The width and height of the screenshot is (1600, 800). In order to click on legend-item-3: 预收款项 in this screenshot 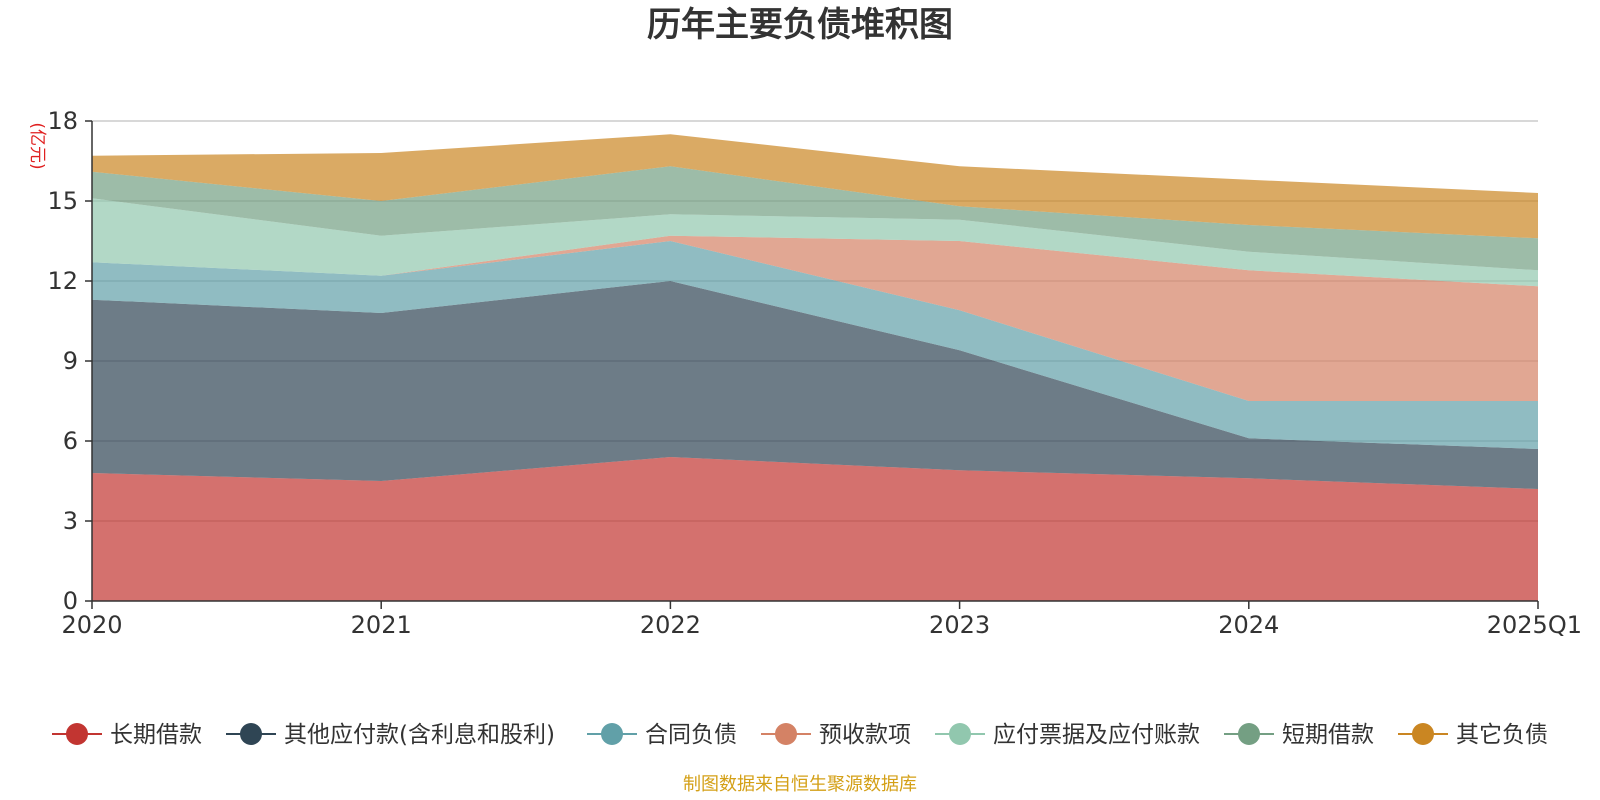, I will do `click(836, 735)`.